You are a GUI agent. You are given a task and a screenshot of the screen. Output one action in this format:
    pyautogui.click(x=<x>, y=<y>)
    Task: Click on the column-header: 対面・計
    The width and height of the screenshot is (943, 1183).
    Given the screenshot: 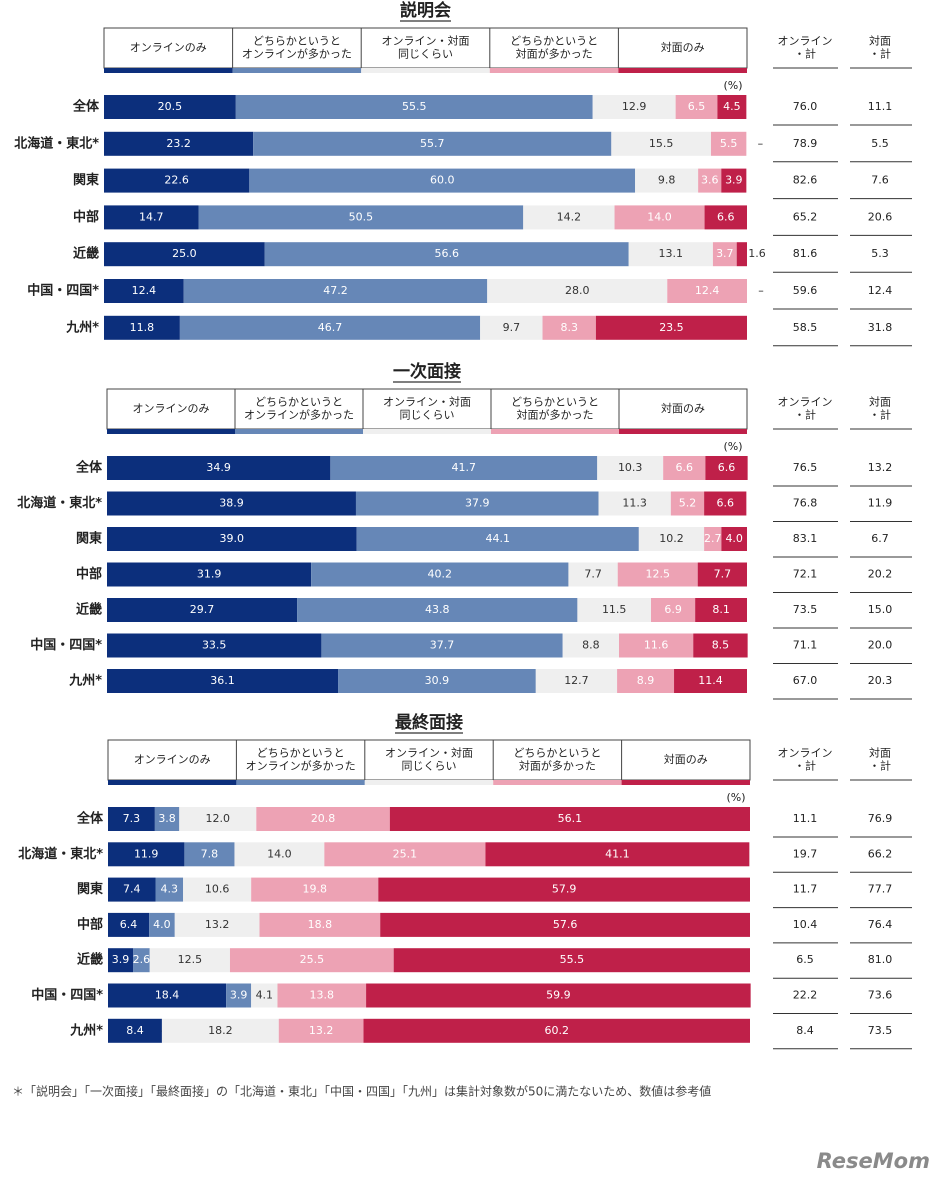 What is the action you would take?
    pyautogui.click(x=880, y=407)
    